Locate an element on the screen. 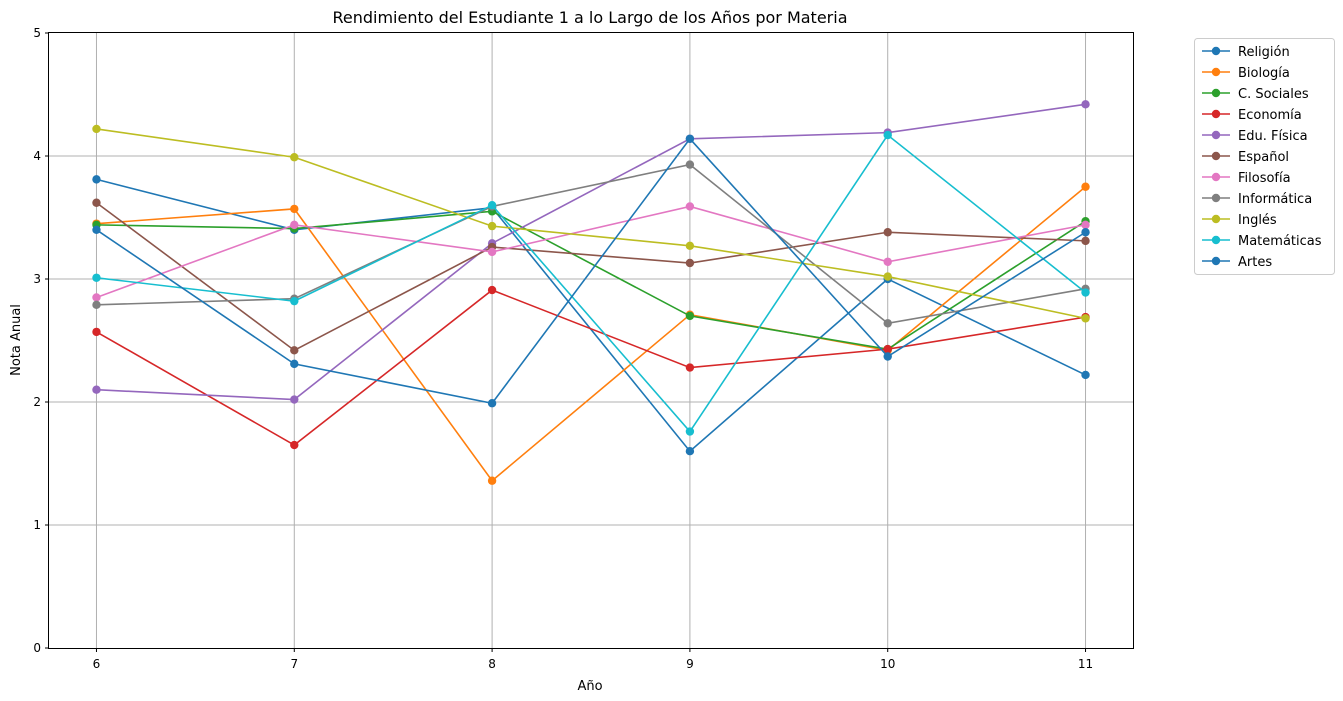  y-tick-label: 1 is located at coordinates (37, 525).